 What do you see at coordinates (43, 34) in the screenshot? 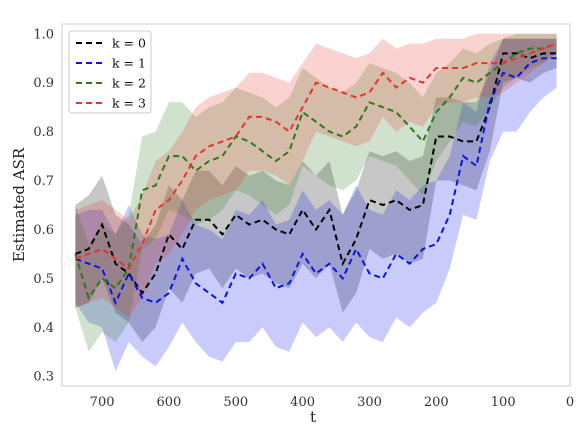
I see `y-tick-label: 1.0` at bounding box center [43, 34].